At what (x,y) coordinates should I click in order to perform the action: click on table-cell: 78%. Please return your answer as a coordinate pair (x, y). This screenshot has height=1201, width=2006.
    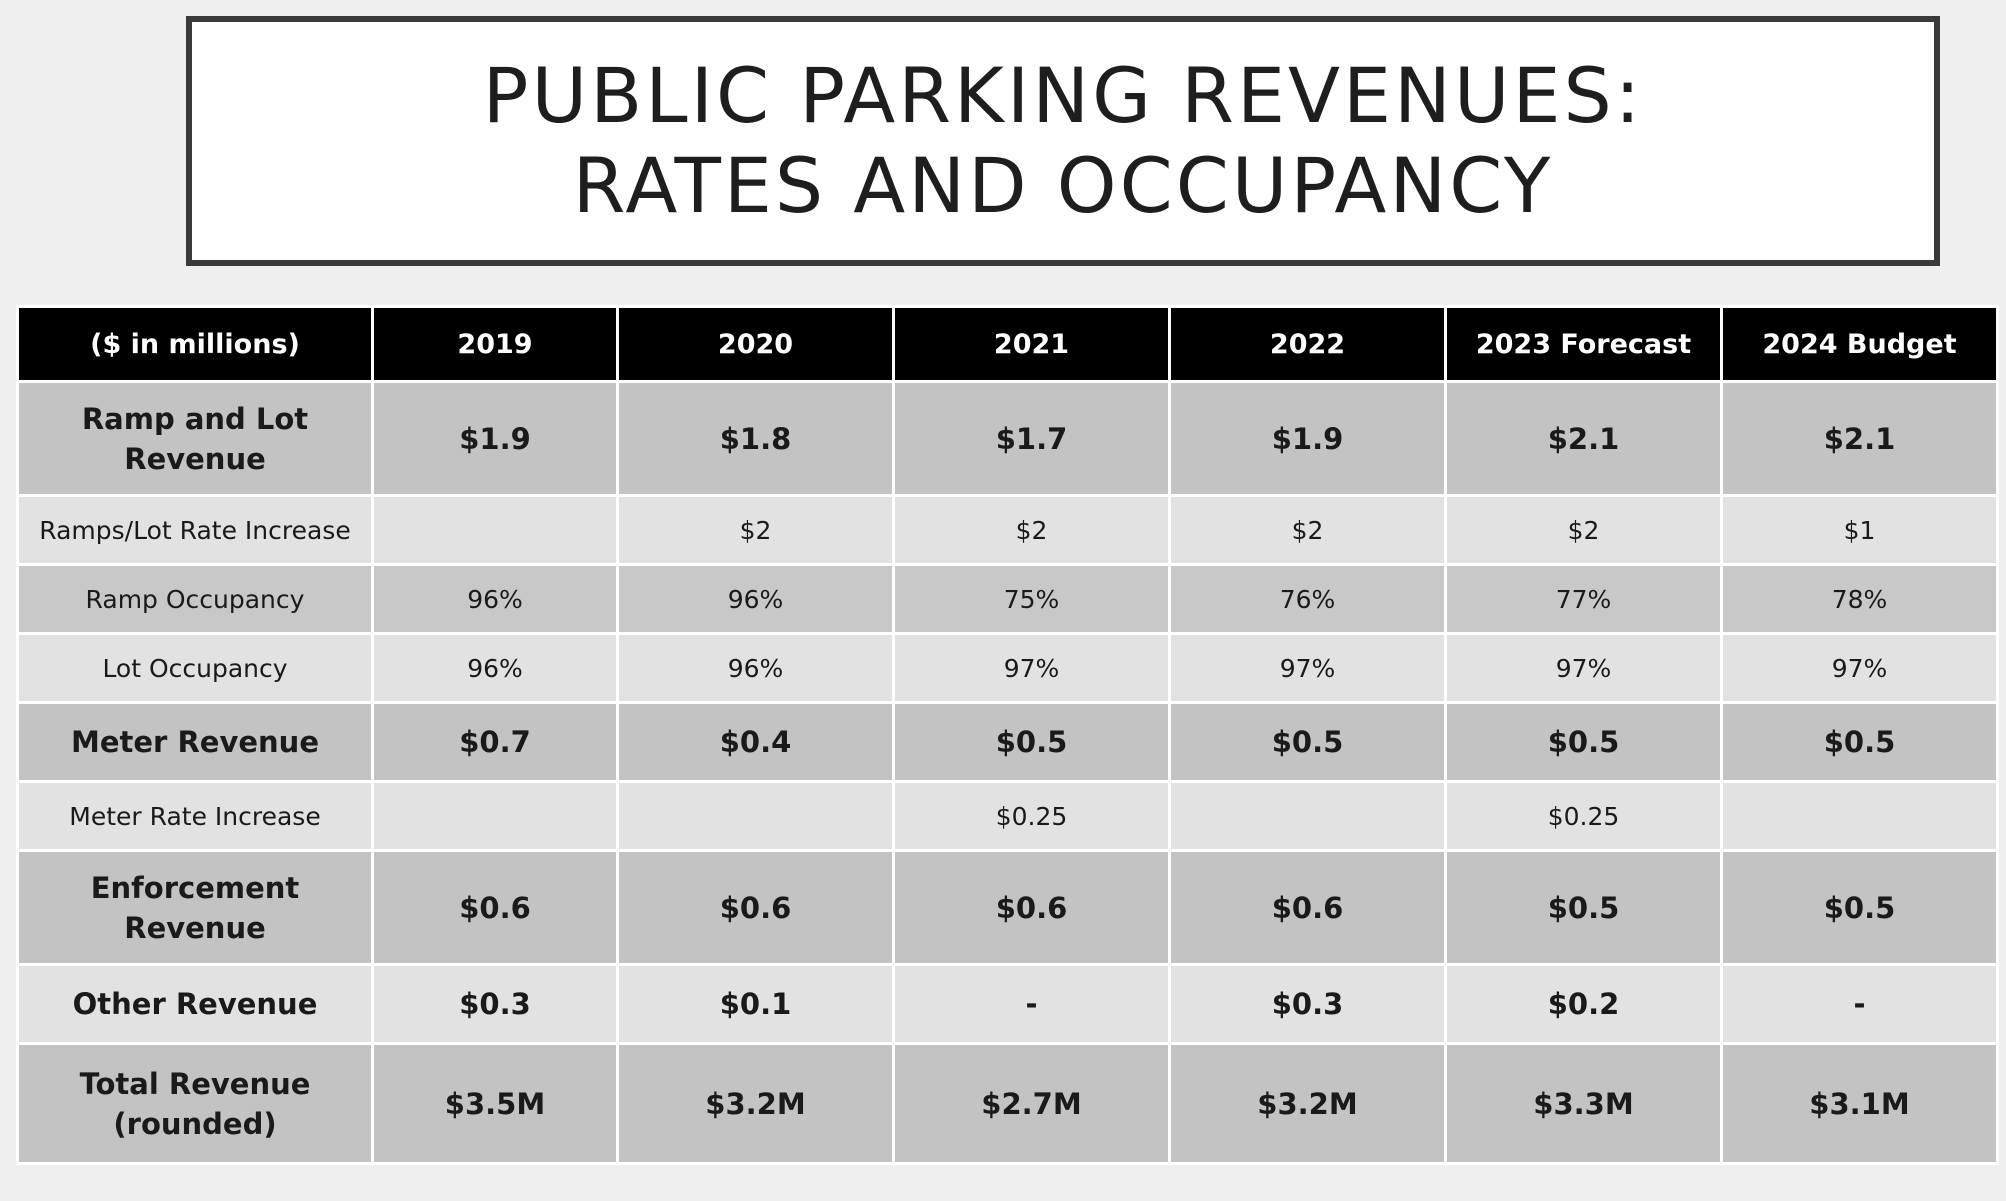
    Looking at the image, I should click on (1859, 599).